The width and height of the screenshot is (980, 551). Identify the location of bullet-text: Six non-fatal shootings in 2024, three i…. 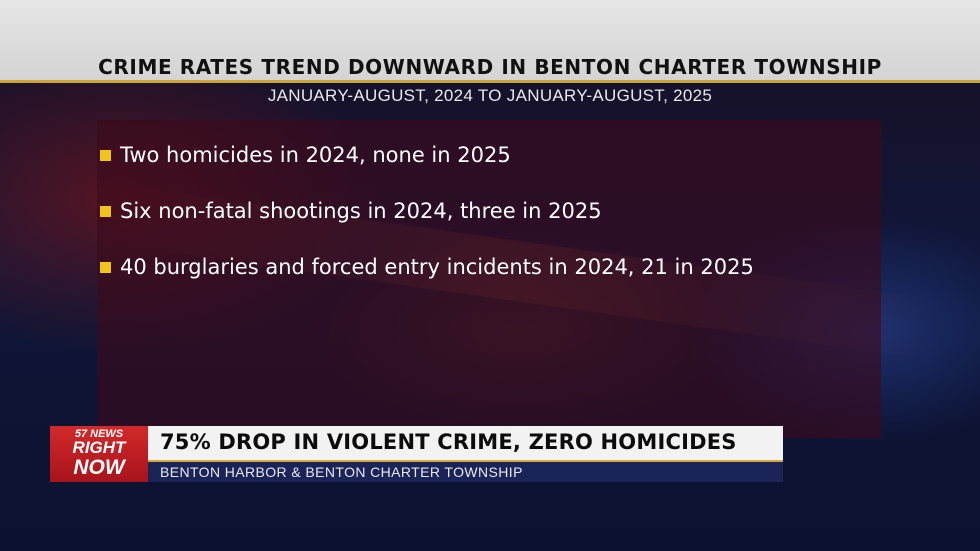
(361, 211).